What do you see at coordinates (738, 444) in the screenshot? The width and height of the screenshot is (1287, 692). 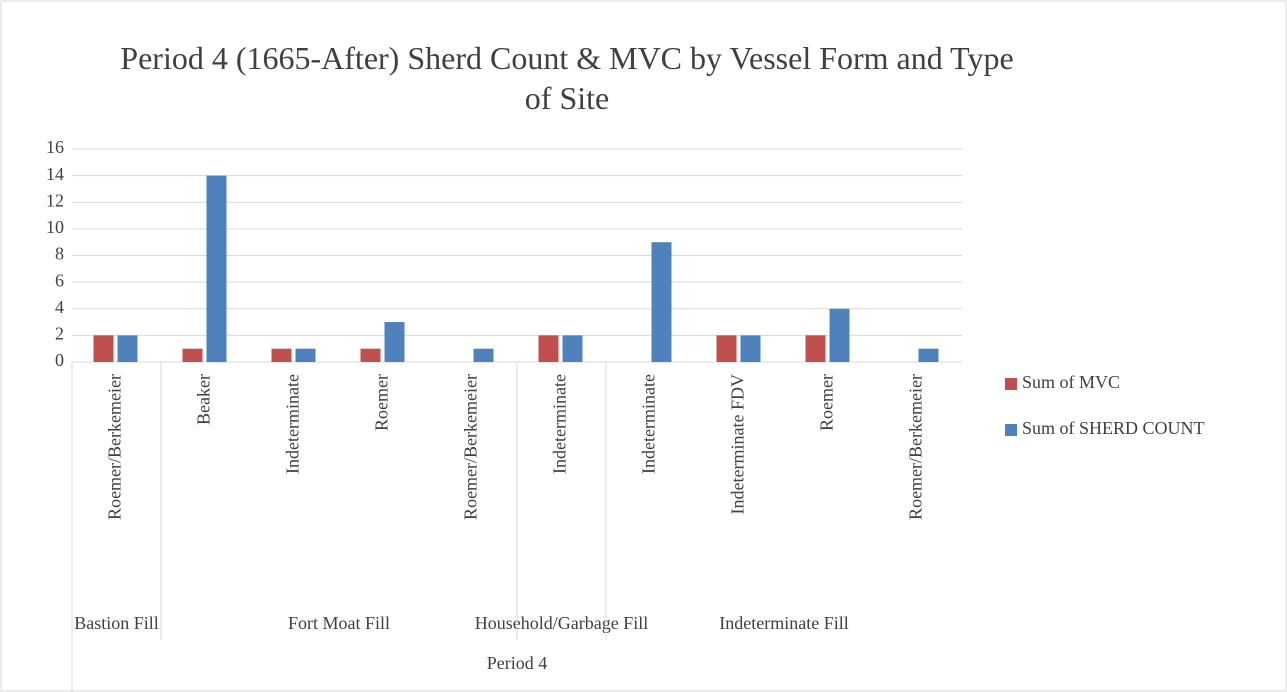 I see `x-tick-label: Indeterminate FDV` at bounding box center [738, 444].